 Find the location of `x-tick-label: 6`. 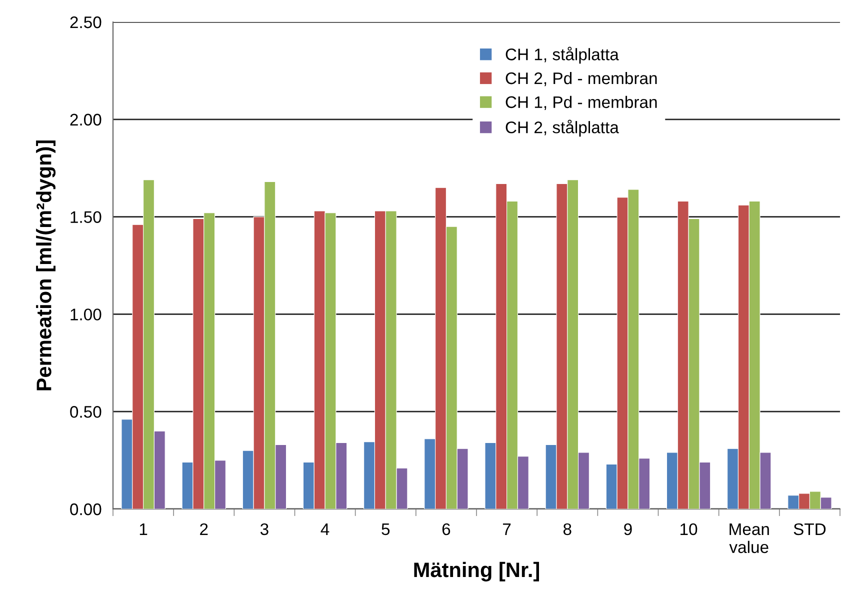

x-tick-label: 6 is located at coordinates (446, 529).